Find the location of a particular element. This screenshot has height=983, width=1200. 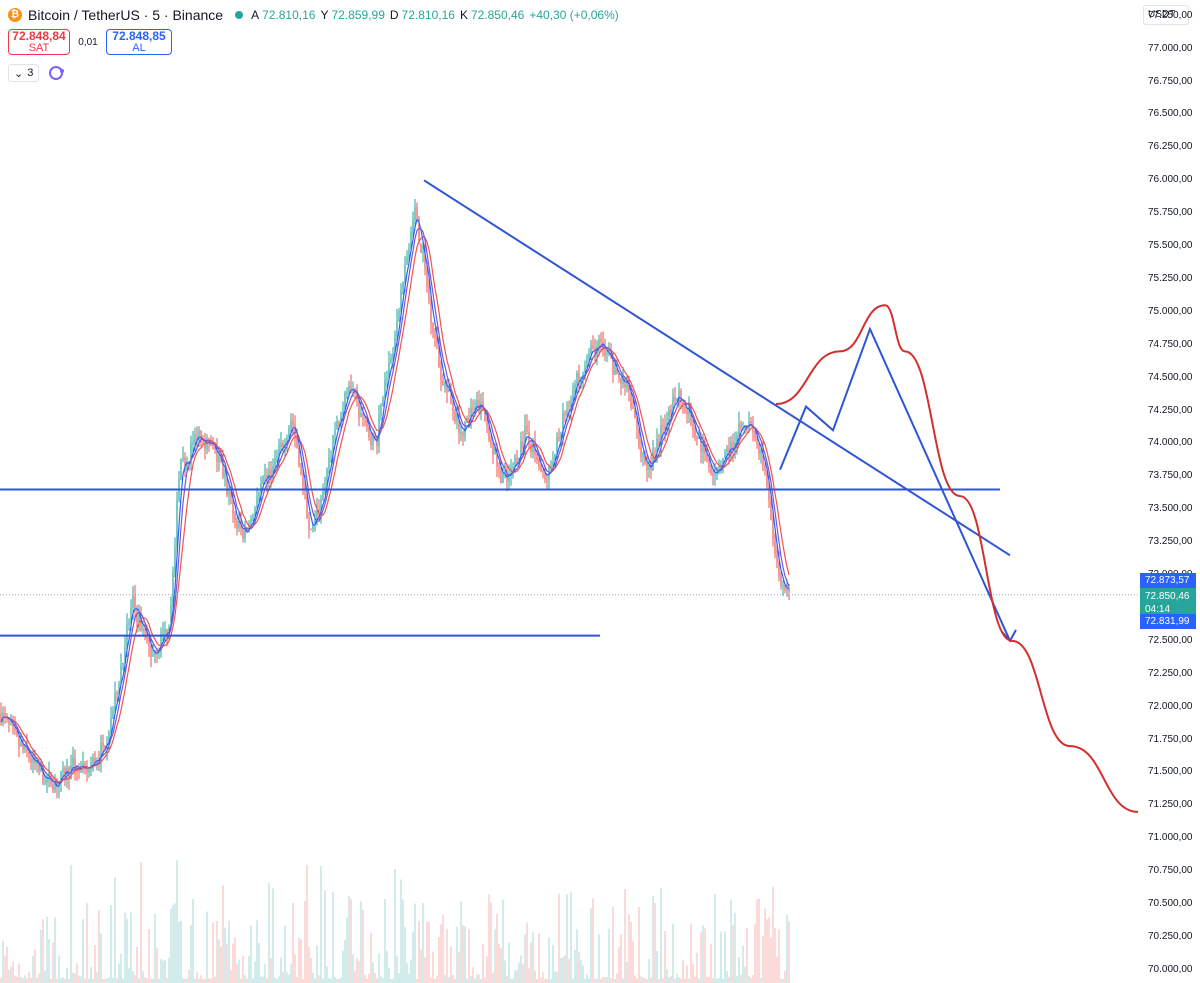

low-price-tag: 72.831,99 is located at coordinates (1168, 621).